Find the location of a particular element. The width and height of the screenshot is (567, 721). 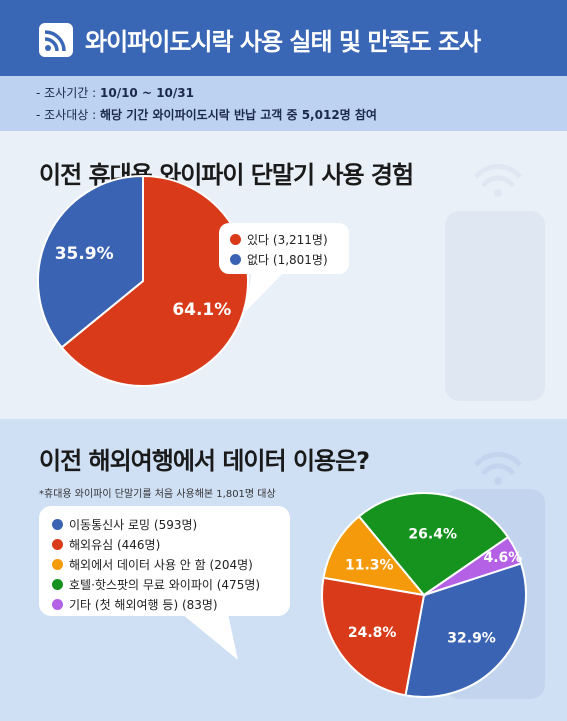

legend2-item-1: 해외유심 (446명) is located at coordinates (156, 544).